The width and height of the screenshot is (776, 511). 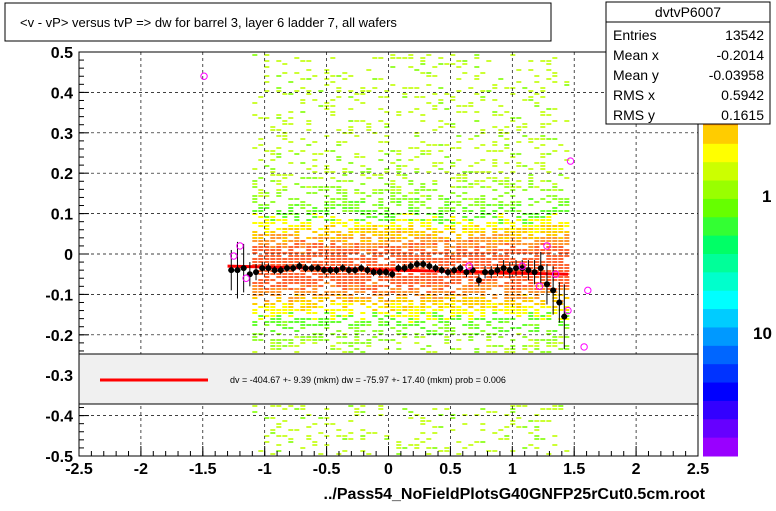 I want to click on x-tick-label: -1, so click(x=265, y=469).